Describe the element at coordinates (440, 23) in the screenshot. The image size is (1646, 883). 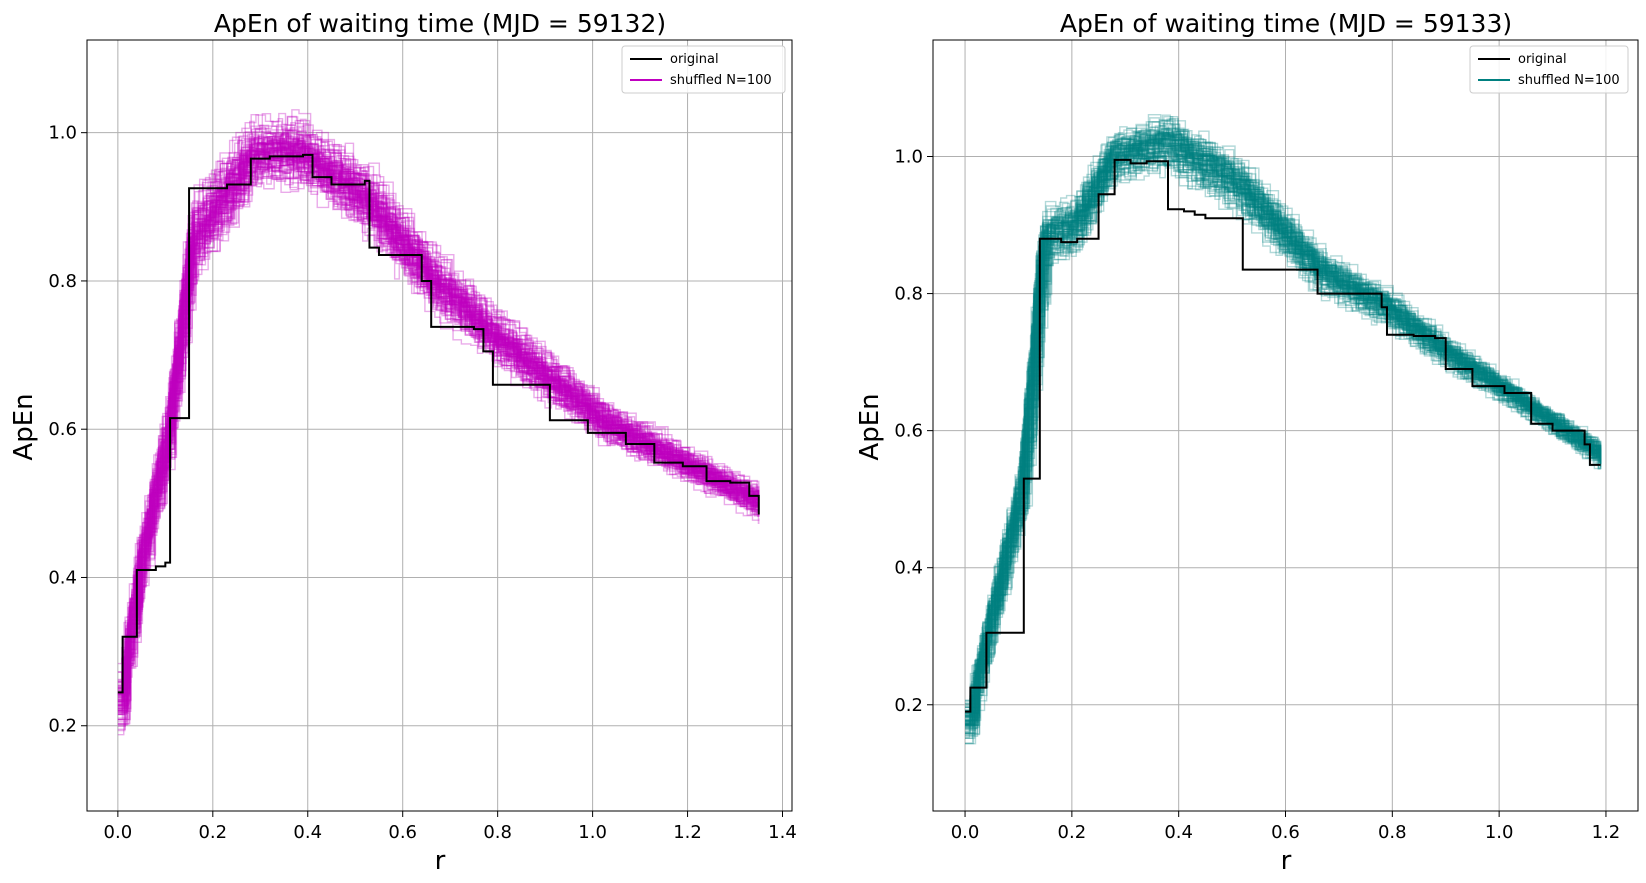
I see `chart-title: ApEn of waiting time (MJD = 59132)` at that location.